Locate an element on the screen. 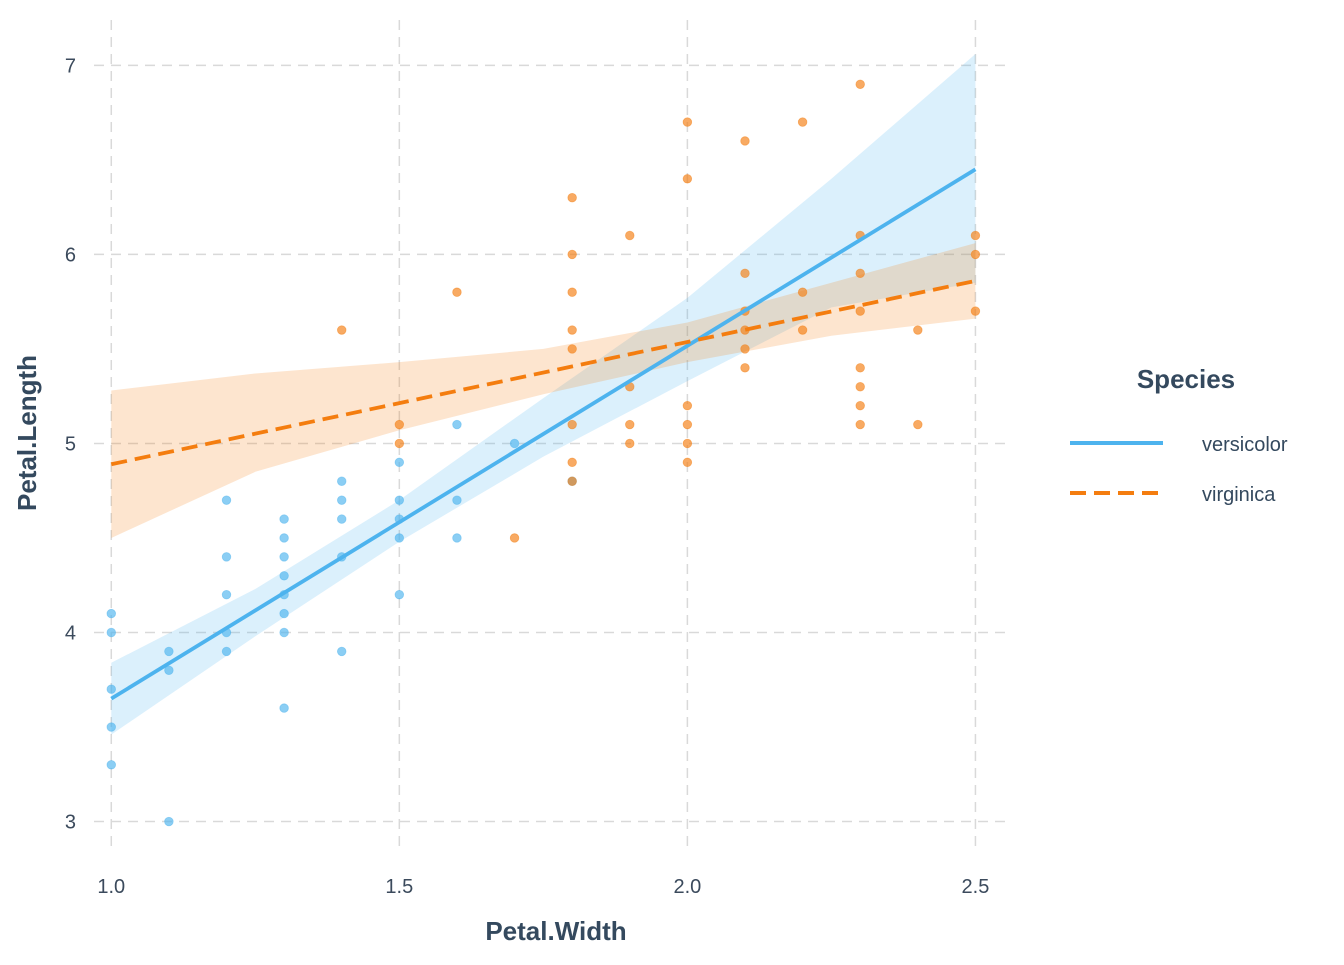  y-tick-label: 7 is located at coordinates (70, 66).